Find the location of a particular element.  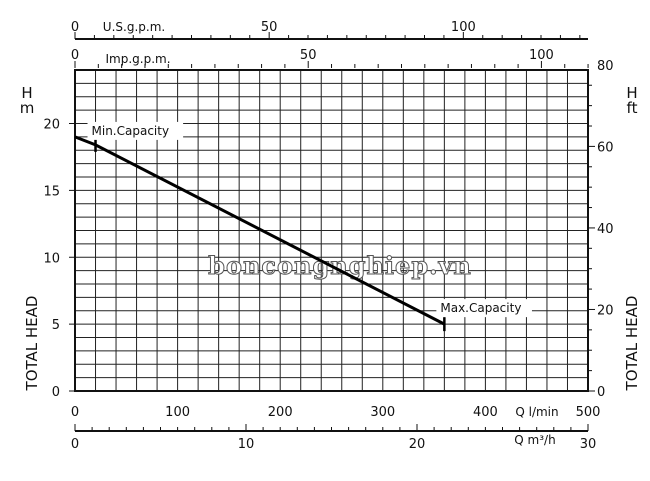

x-tick-label: 200 is located at coordinates (280, 412).